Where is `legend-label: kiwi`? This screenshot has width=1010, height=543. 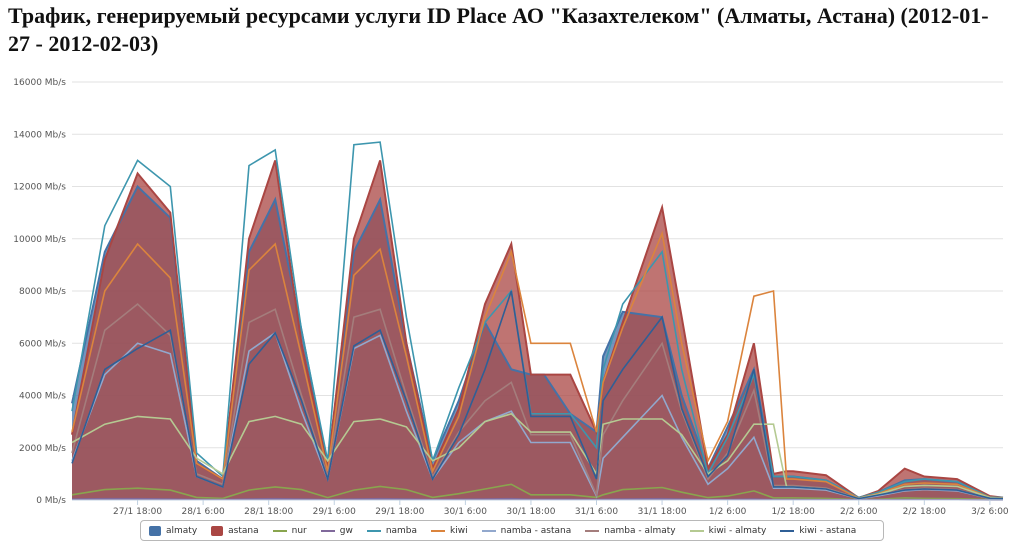
legend-label: kiwi is located at coordinates (459, 530).